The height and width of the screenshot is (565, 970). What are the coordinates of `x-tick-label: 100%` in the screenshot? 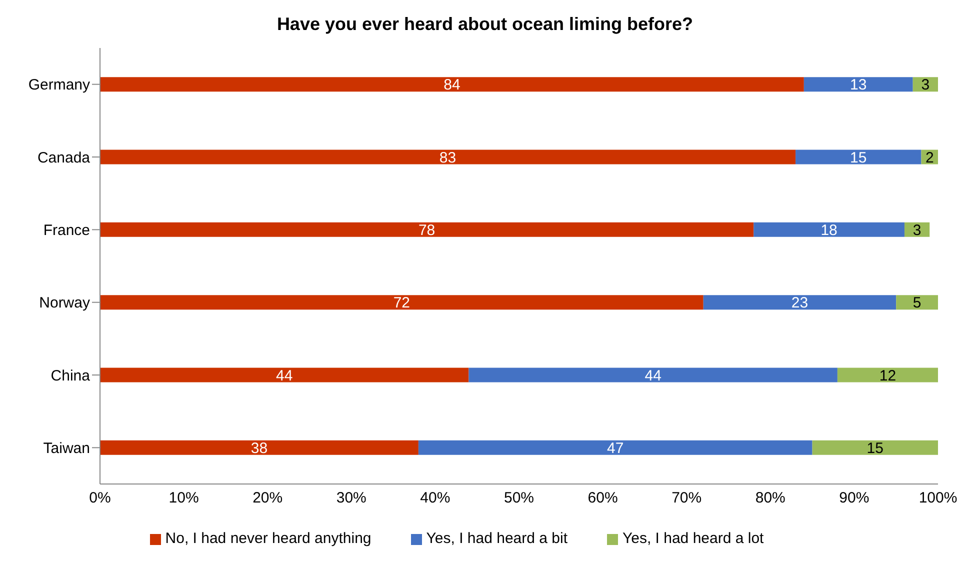 It's located at (938, 498).